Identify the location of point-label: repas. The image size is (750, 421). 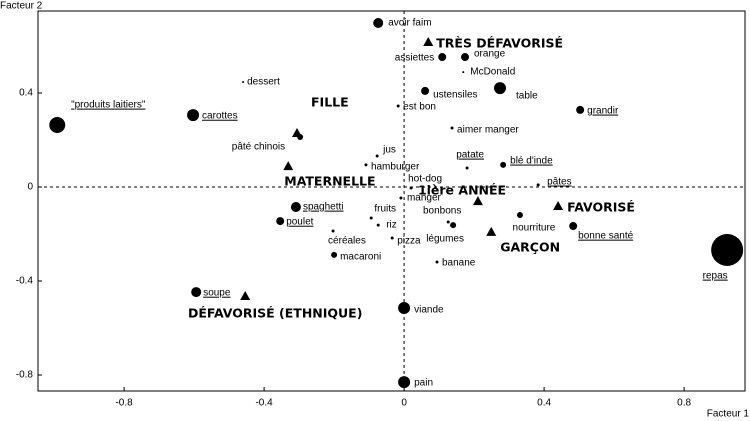
(715, 276).